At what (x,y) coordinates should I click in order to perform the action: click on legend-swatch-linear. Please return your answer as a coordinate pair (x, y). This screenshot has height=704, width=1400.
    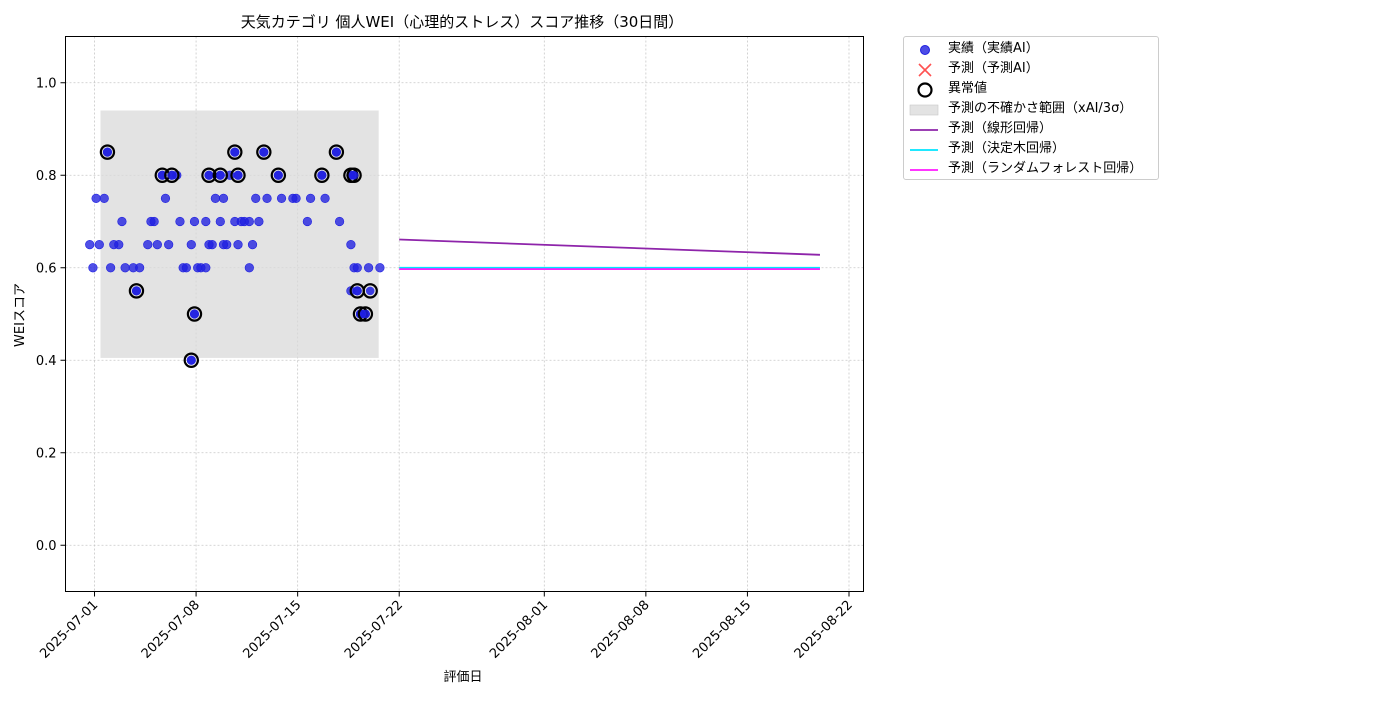
    Looking at the image, I should click on (924, 130).